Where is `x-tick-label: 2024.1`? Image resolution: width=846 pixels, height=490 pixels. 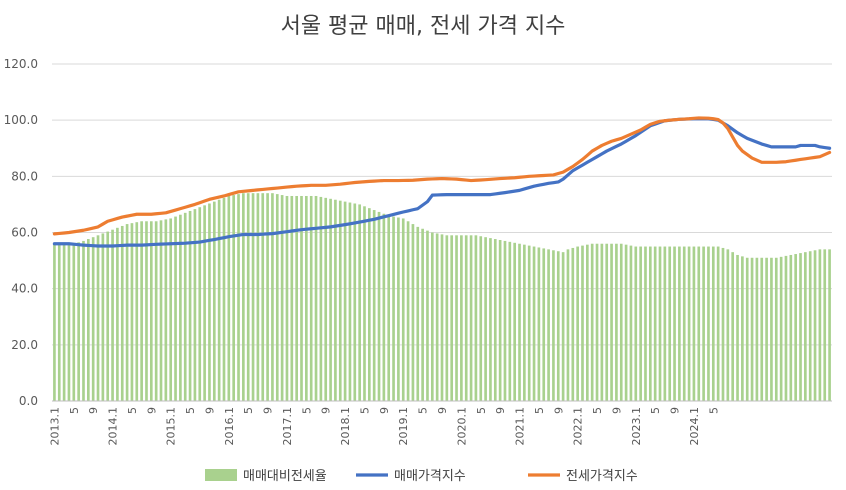
x-tick-label: 2024.1 is located at coordinates (694, 426).